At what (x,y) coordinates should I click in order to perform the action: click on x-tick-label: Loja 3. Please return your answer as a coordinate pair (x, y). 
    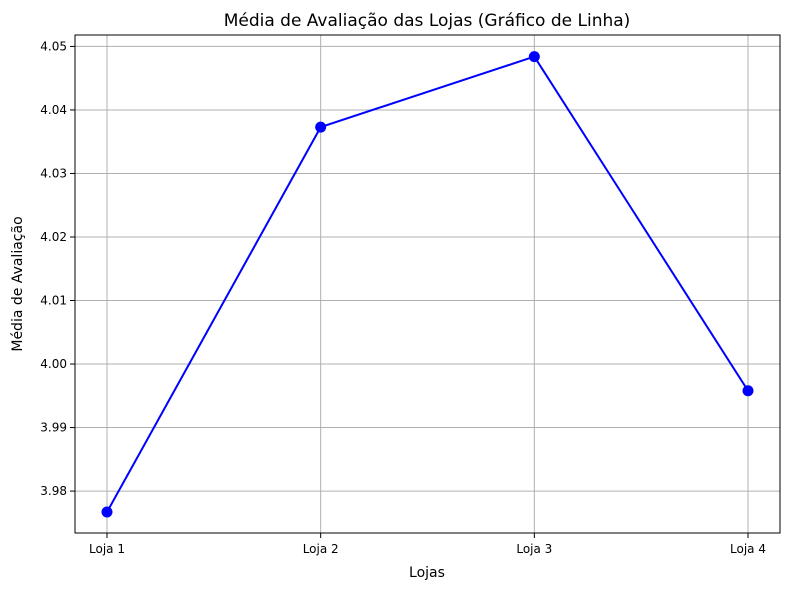
    Looking at the image, I should click on (534, 549).